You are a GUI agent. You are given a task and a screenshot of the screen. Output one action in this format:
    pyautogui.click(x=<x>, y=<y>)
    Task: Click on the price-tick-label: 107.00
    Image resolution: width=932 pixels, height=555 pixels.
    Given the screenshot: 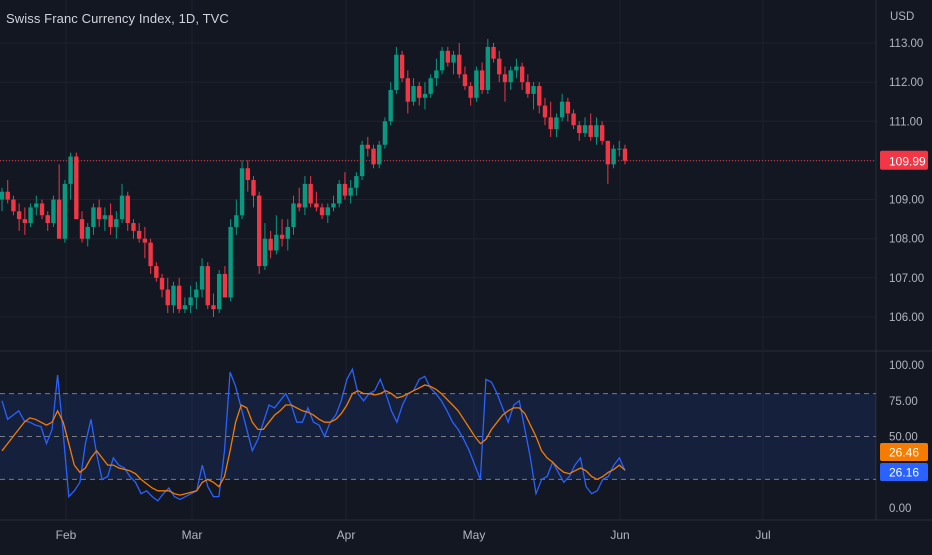 What is the action you would take?
    pyautogui.click(x=906, y=279)
    